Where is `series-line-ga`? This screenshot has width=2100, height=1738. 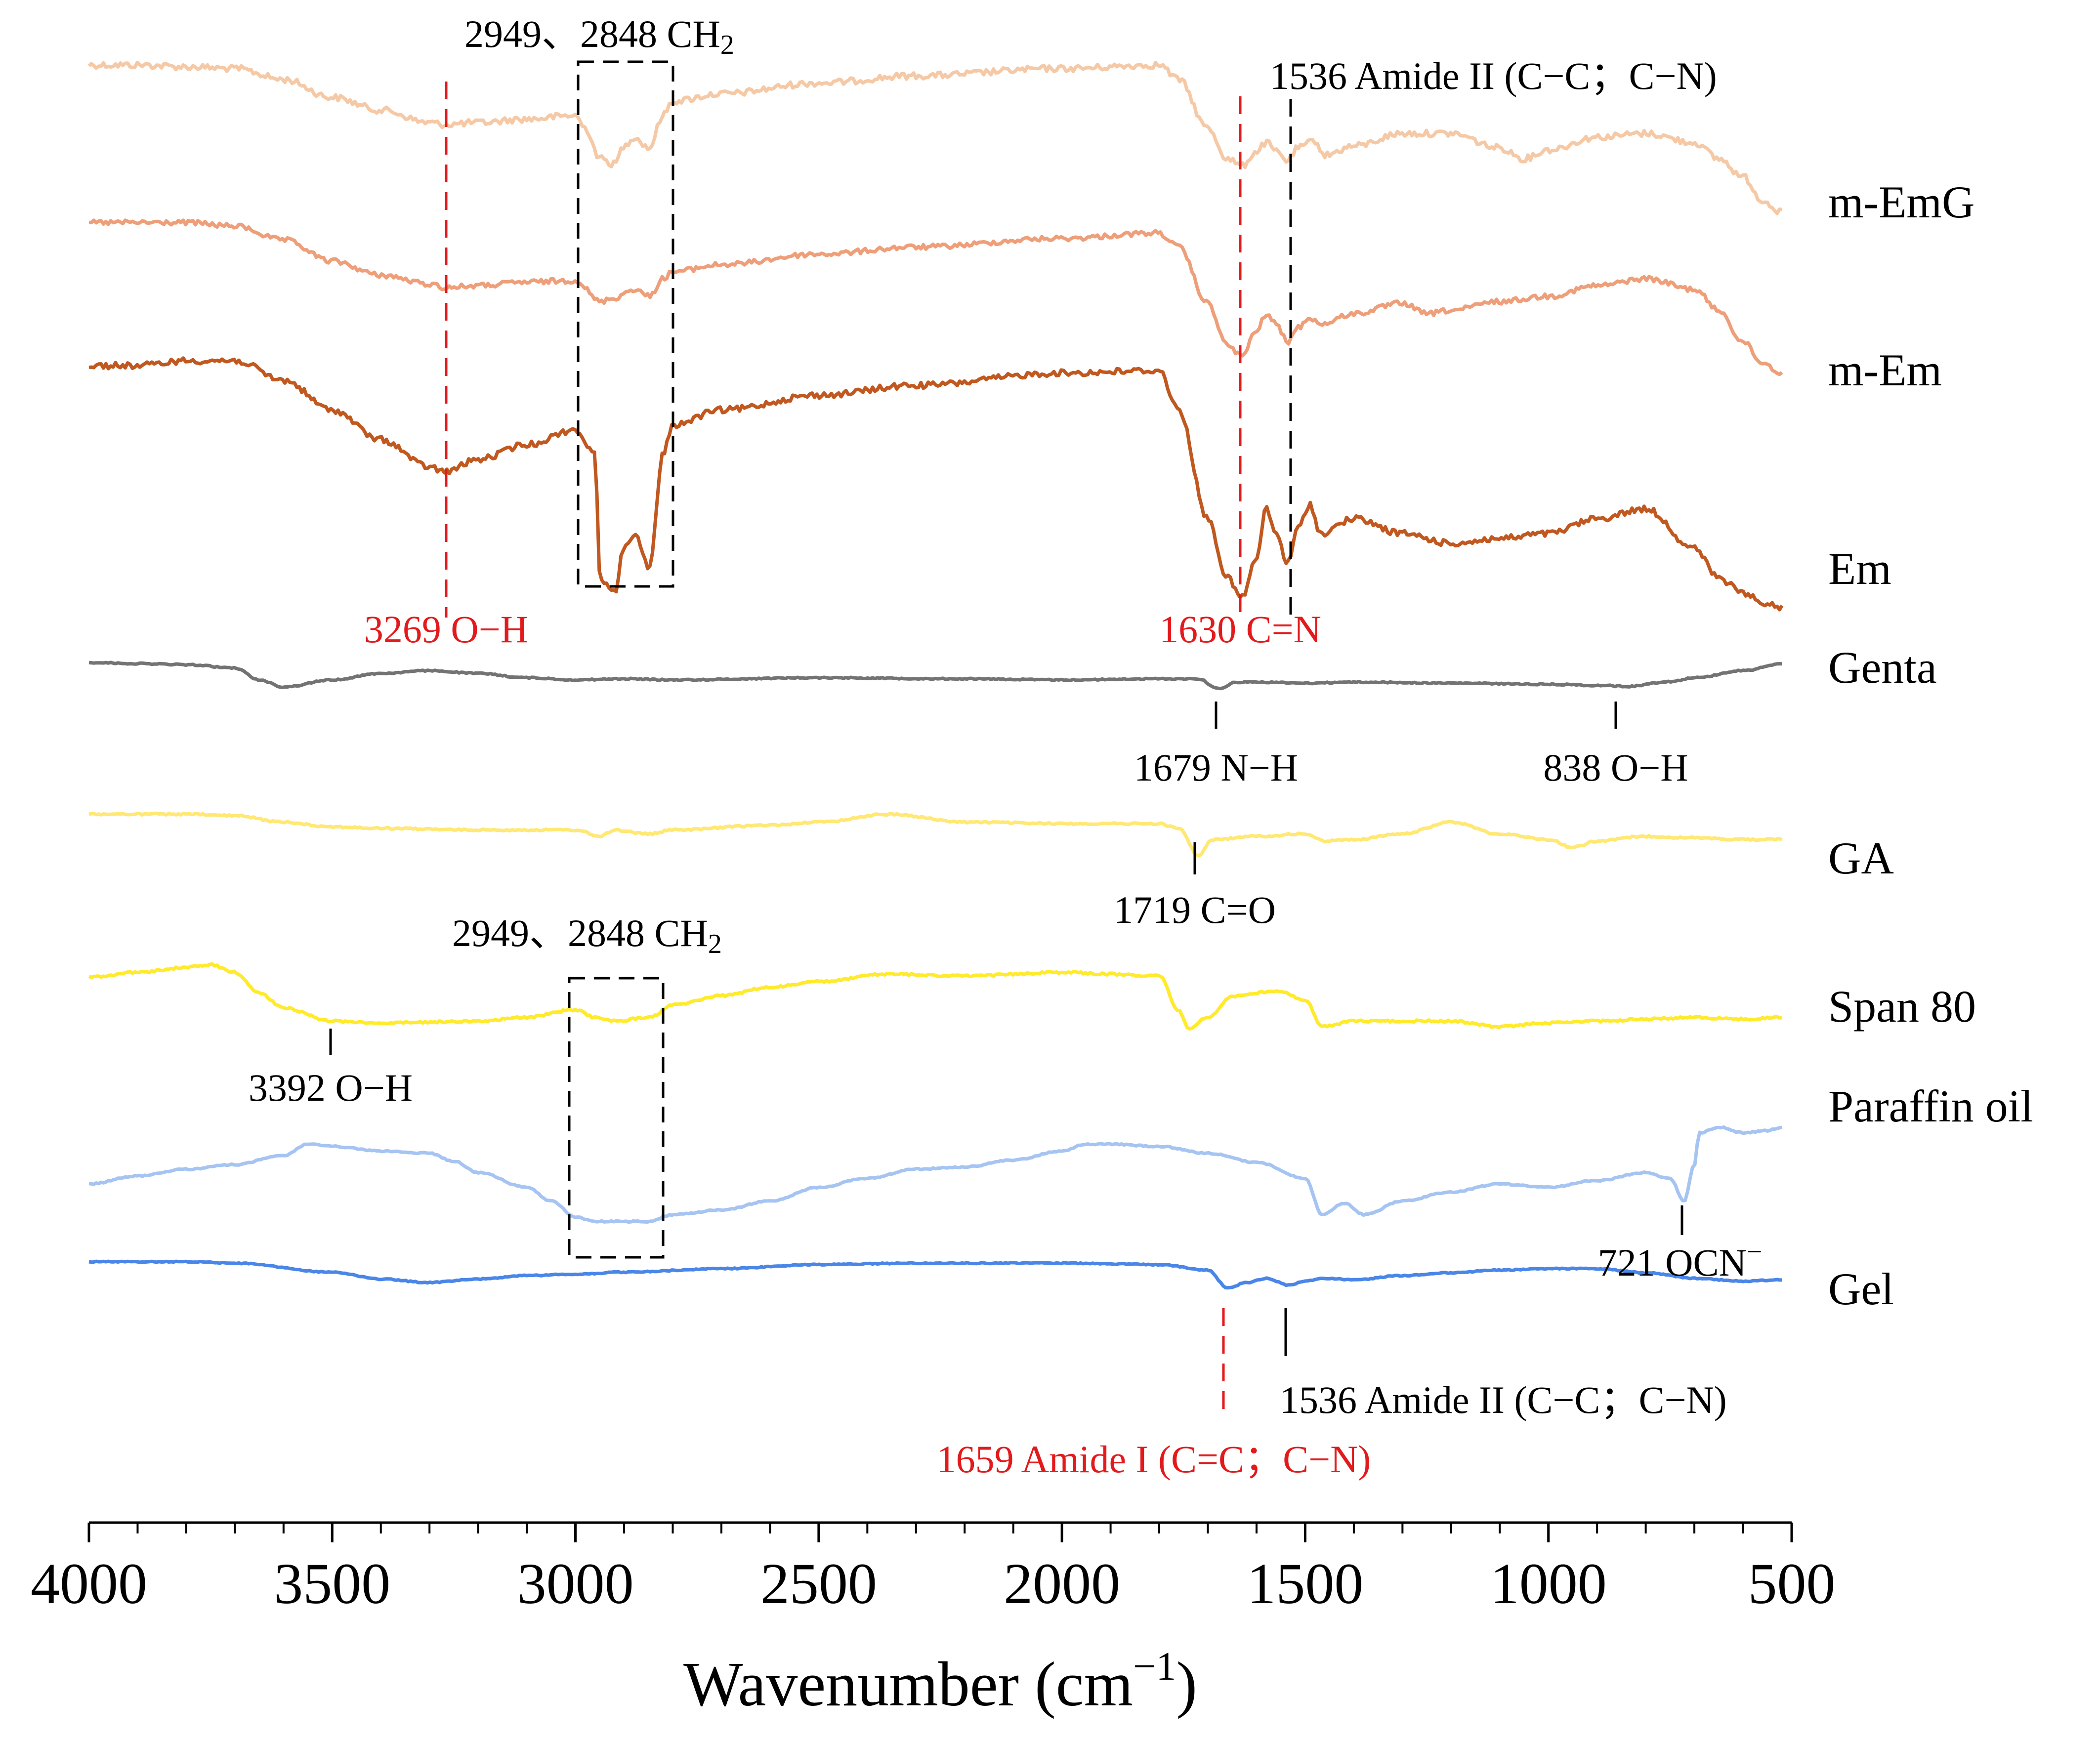 series-line-ga is located at coordinates (935, 834).